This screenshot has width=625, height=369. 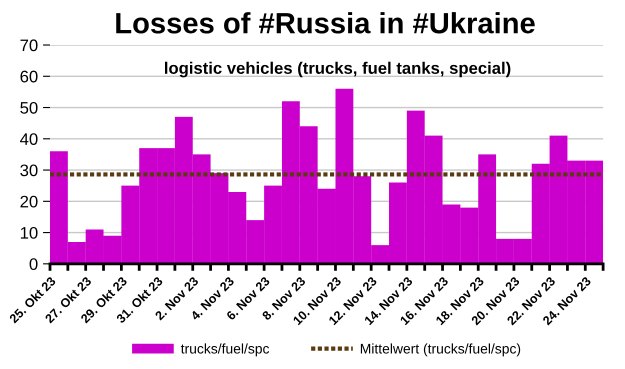 What do you see at coordinates (34, 264) in the screenshot?
I see `y-tick-label: 0` at bounding box center [34, 264].